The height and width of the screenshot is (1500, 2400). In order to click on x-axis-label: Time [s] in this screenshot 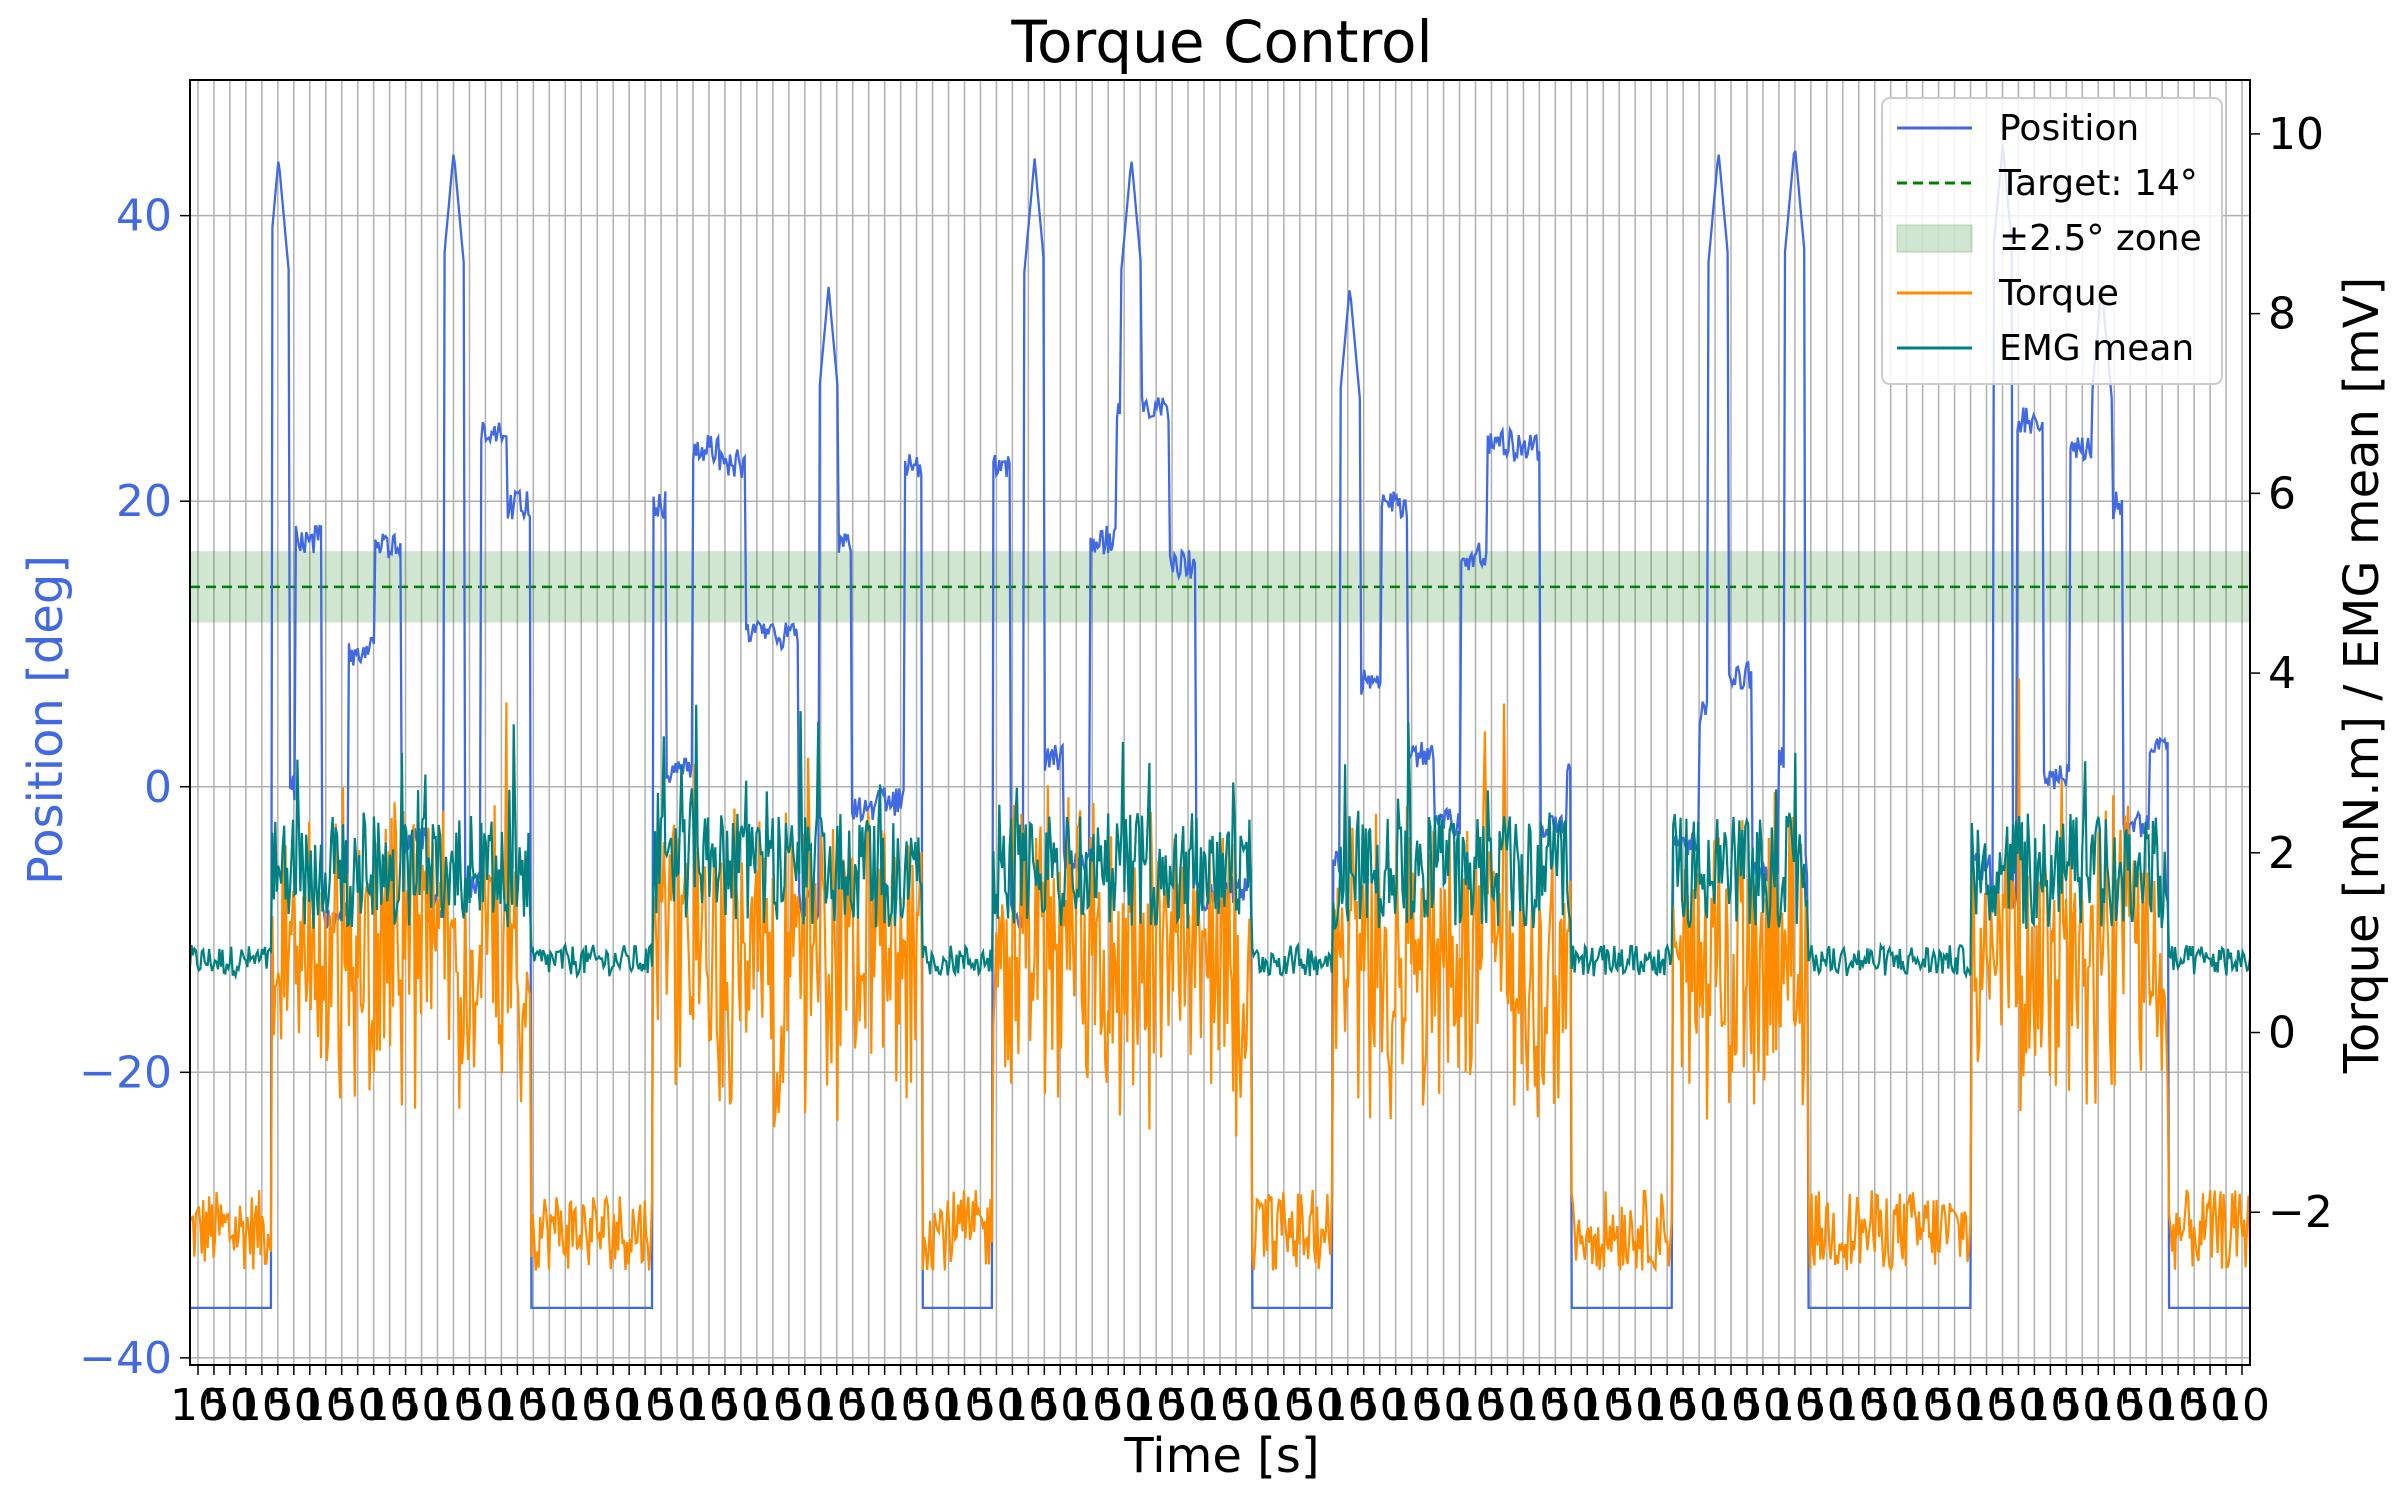, I will do `click(1221, 1456)`.